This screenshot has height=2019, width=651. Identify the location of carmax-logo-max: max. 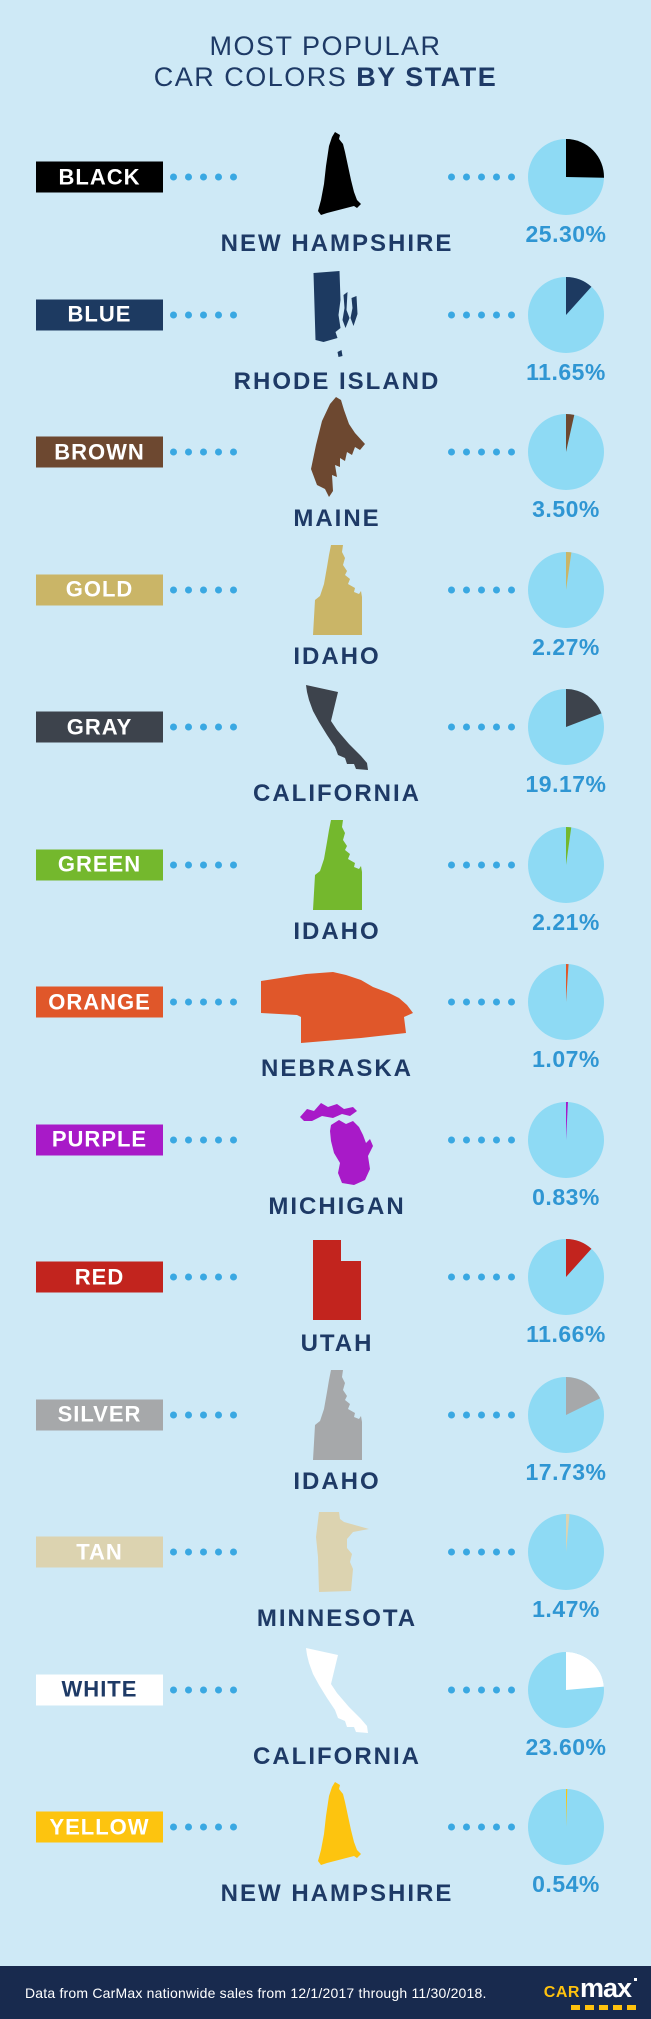
(605, 1988).